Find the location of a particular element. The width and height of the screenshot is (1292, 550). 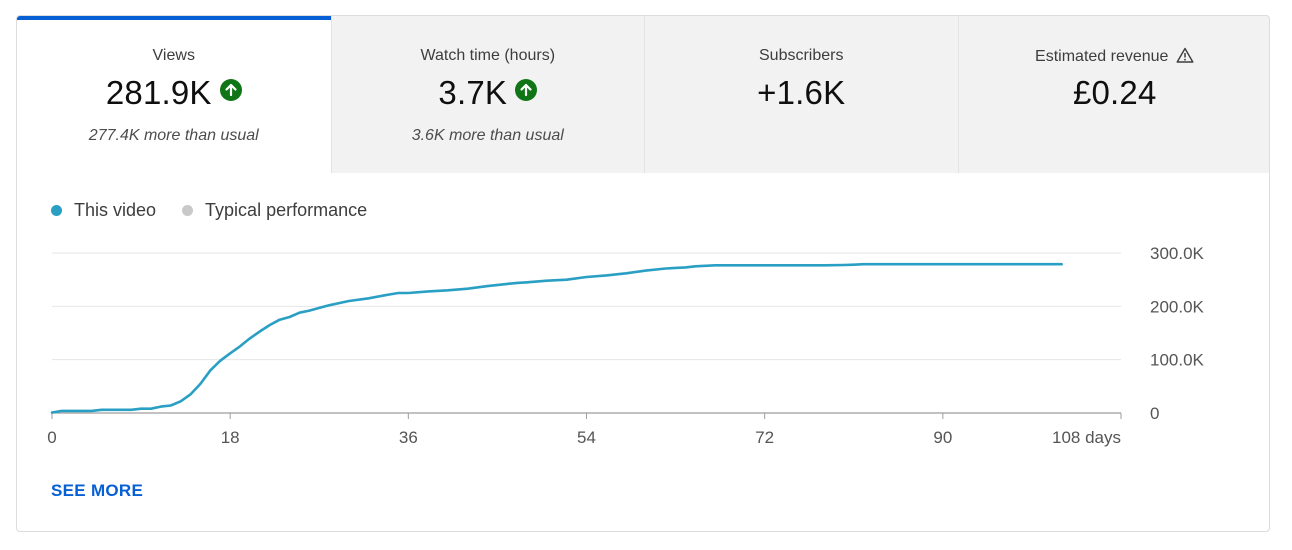

legend-this-video: This video is located at coordinates (103, 210).